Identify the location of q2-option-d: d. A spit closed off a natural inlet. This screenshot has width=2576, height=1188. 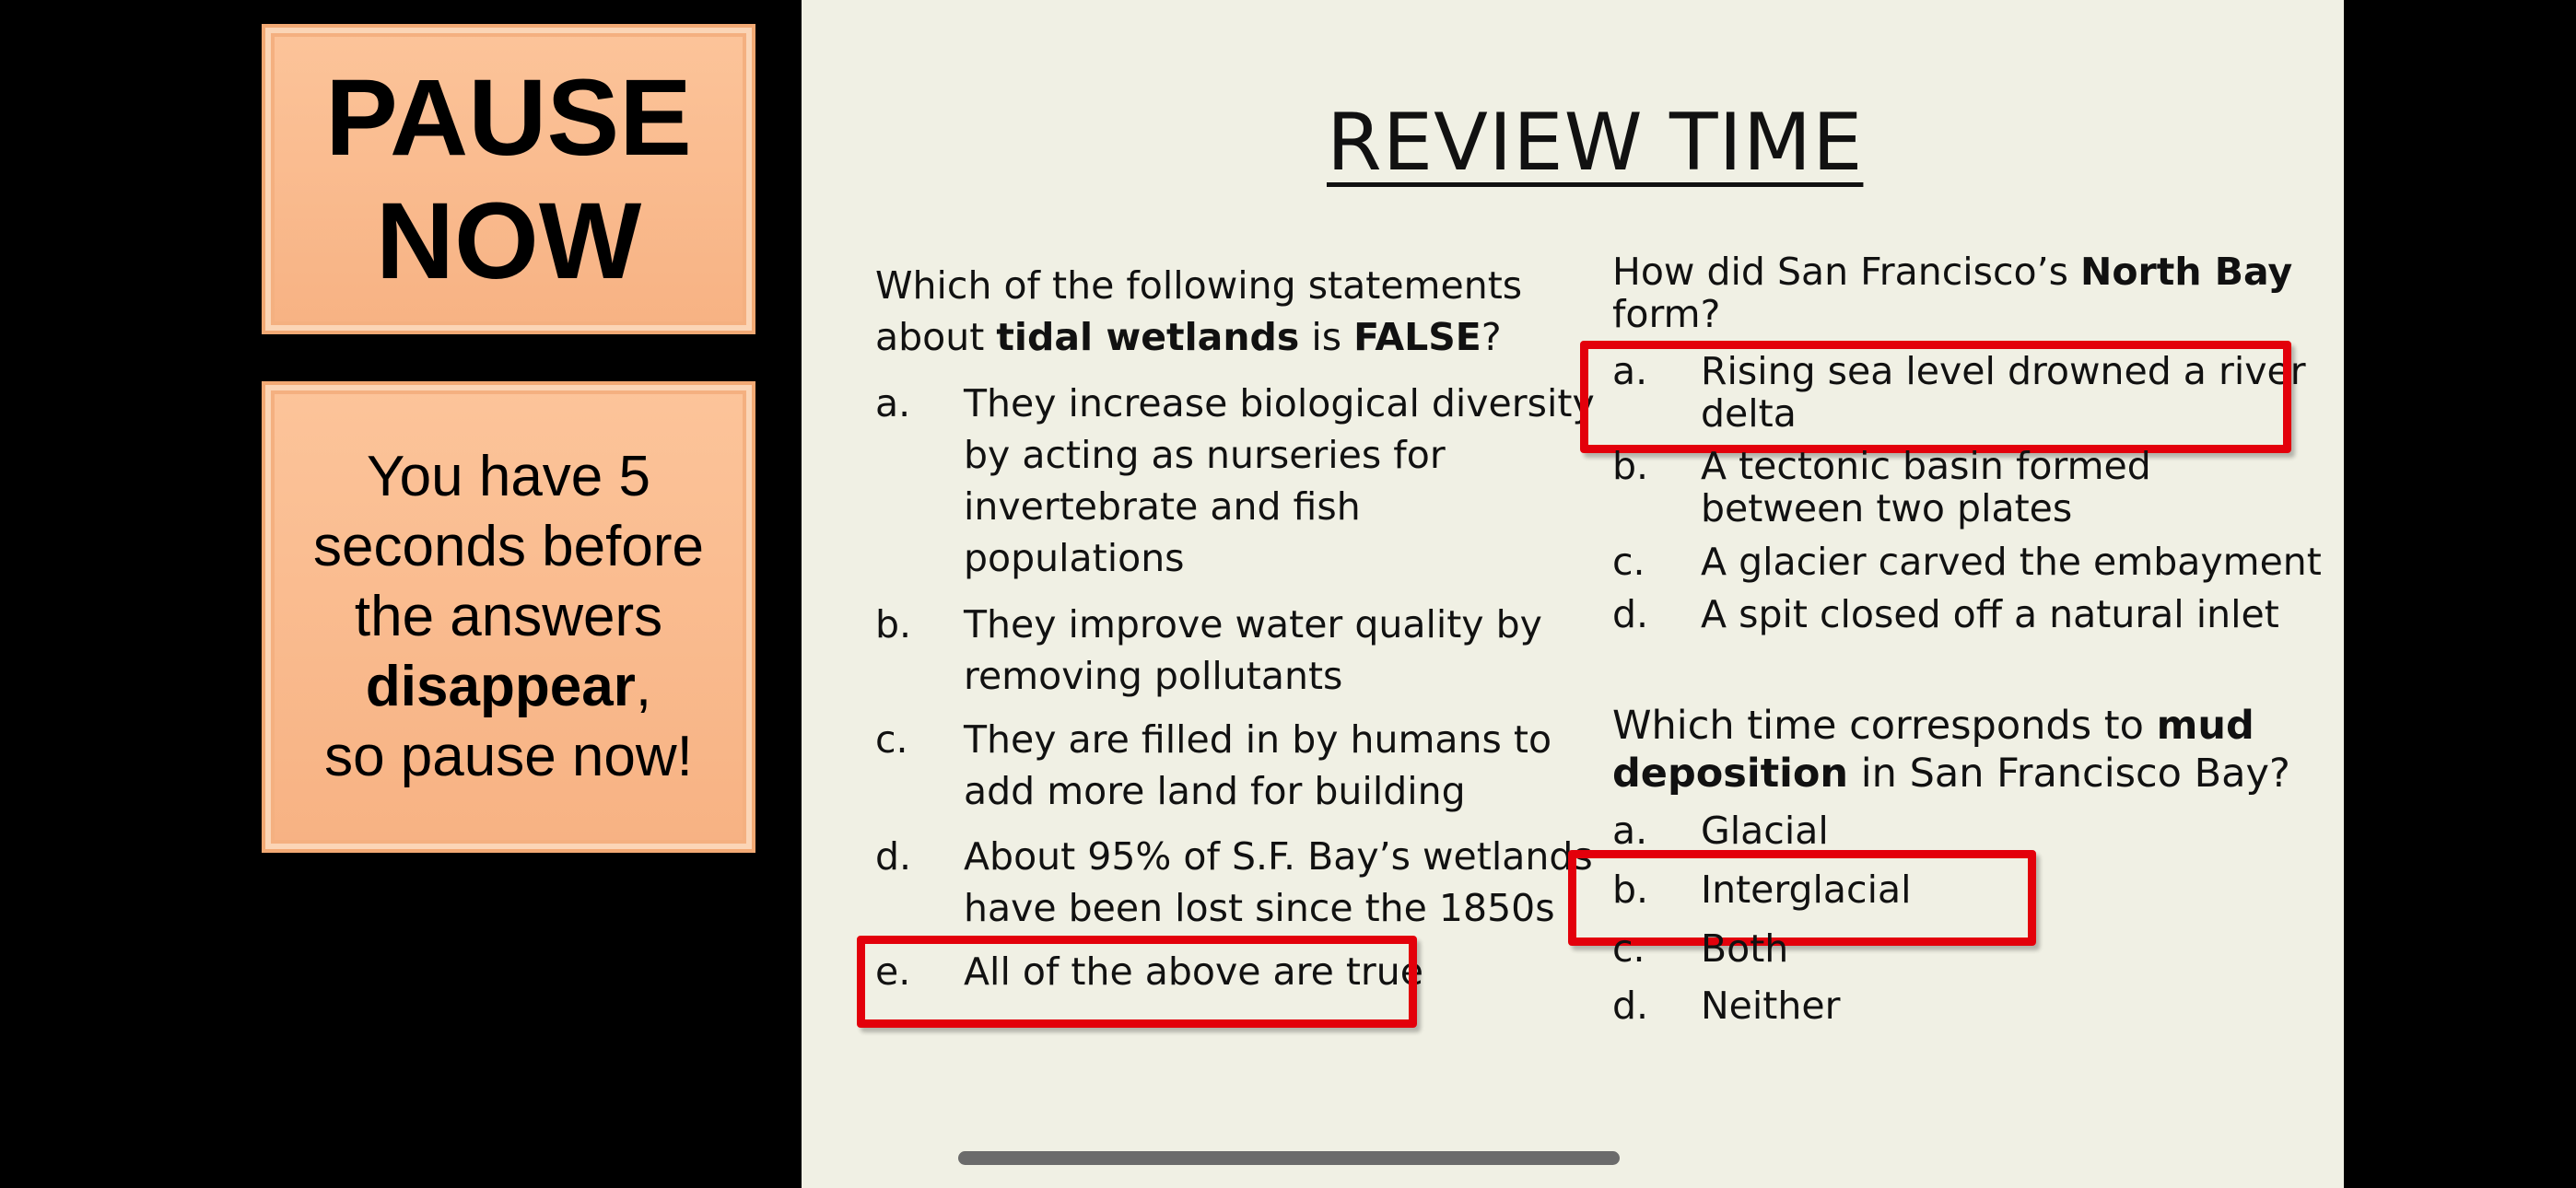
(1945, 614).